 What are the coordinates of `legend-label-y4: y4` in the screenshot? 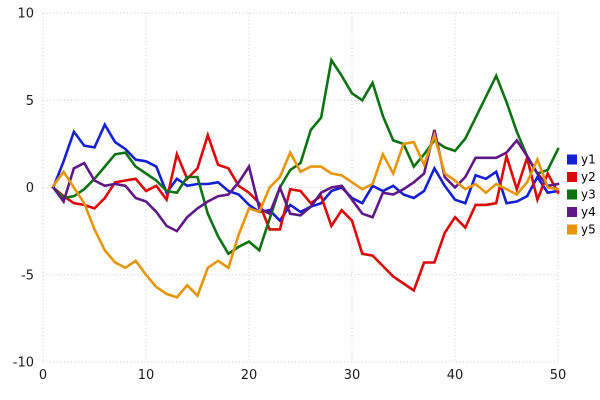 It's located at (588, 212).